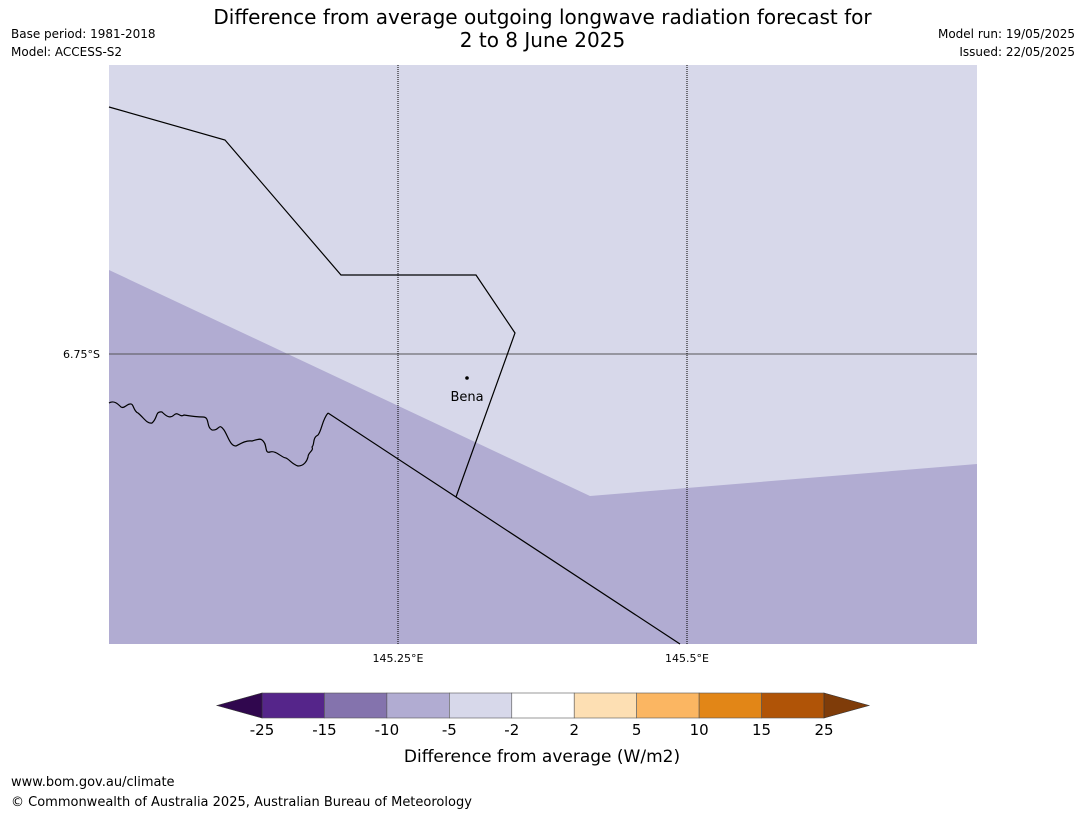 The height and width of the screenshot is (816, 1085). What do you see at coordinates (504, 528) in the screenshot?
I see `province-boundary-south` at bounding box center [504, 528].